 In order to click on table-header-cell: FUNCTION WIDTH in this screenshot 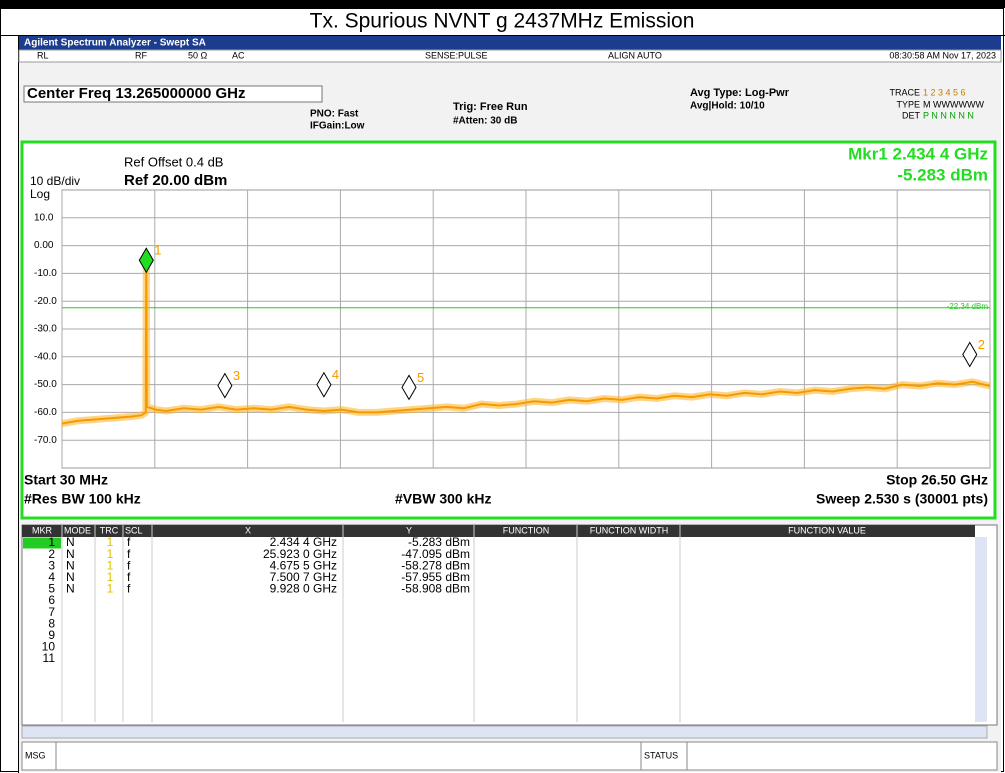, I will do `click(629, 530)`.